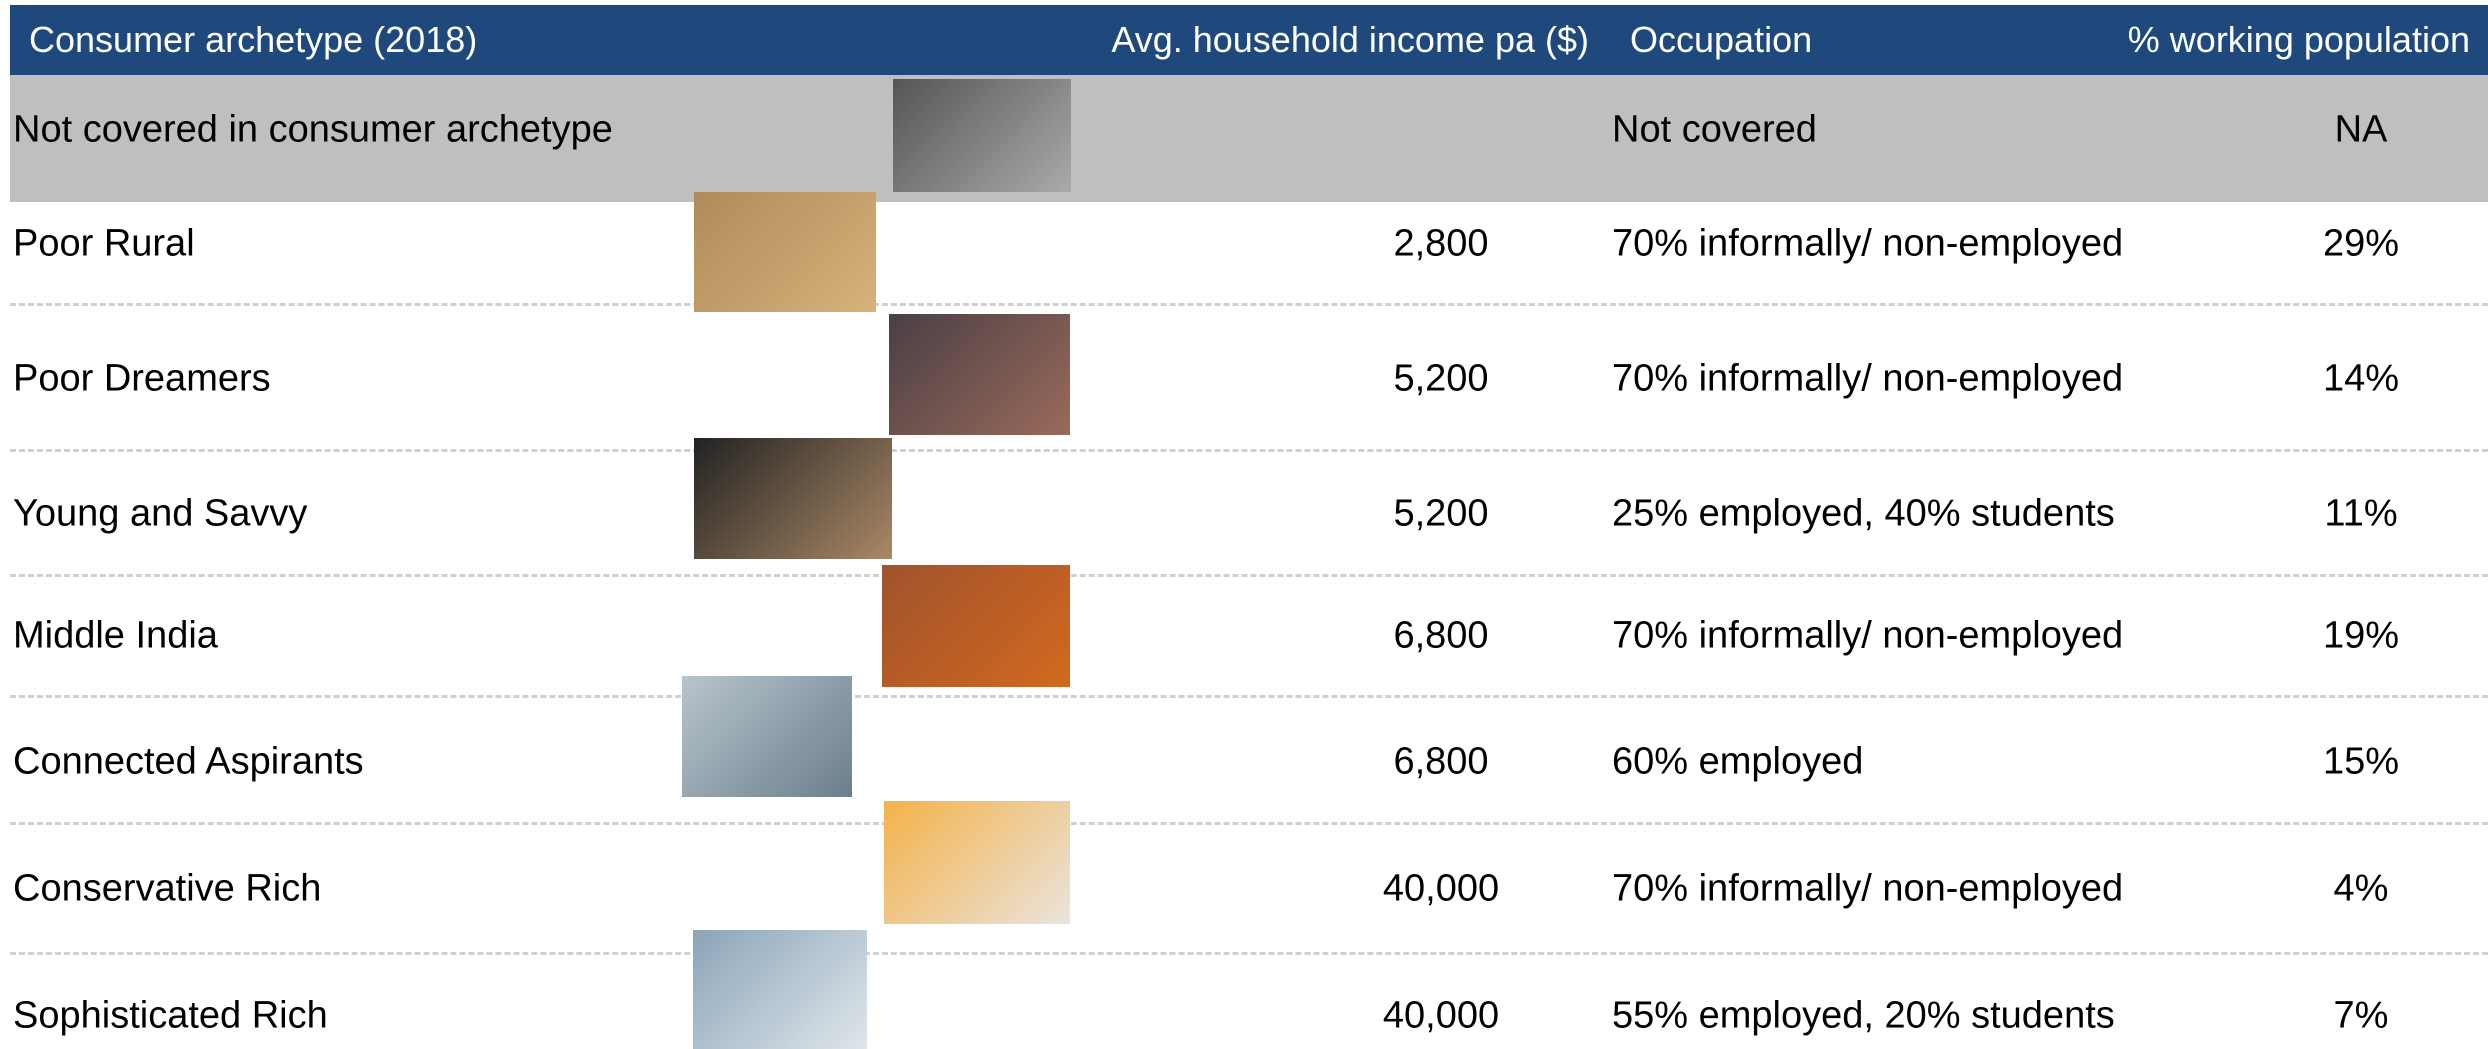 This screenshot has height=1049, width=2488. What do you see at coordinates (2361, 378) in the screenshot?
I see `share-cell: 14%` at bounding box center [2361, 378].